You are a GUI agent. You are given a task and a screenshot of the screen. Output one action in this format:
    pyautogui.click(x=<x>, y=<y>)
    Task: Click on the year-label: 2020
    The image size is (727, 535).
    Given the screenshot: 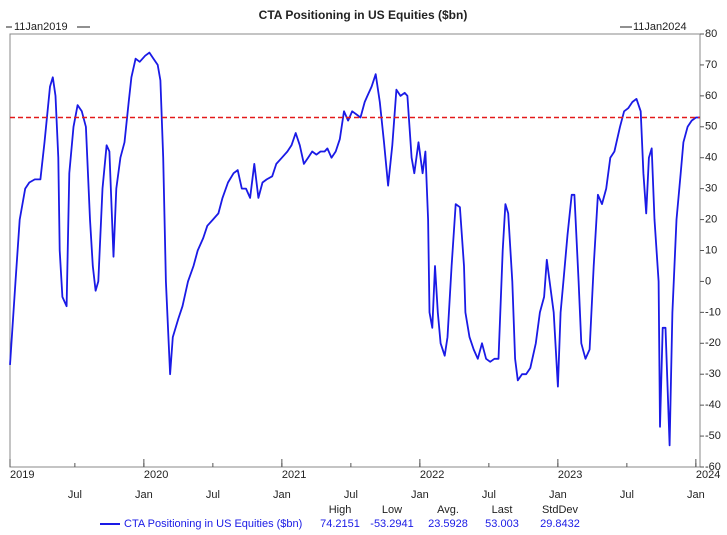 What is the action you would take?
    pyautogui.click(x=156, y=475)
    